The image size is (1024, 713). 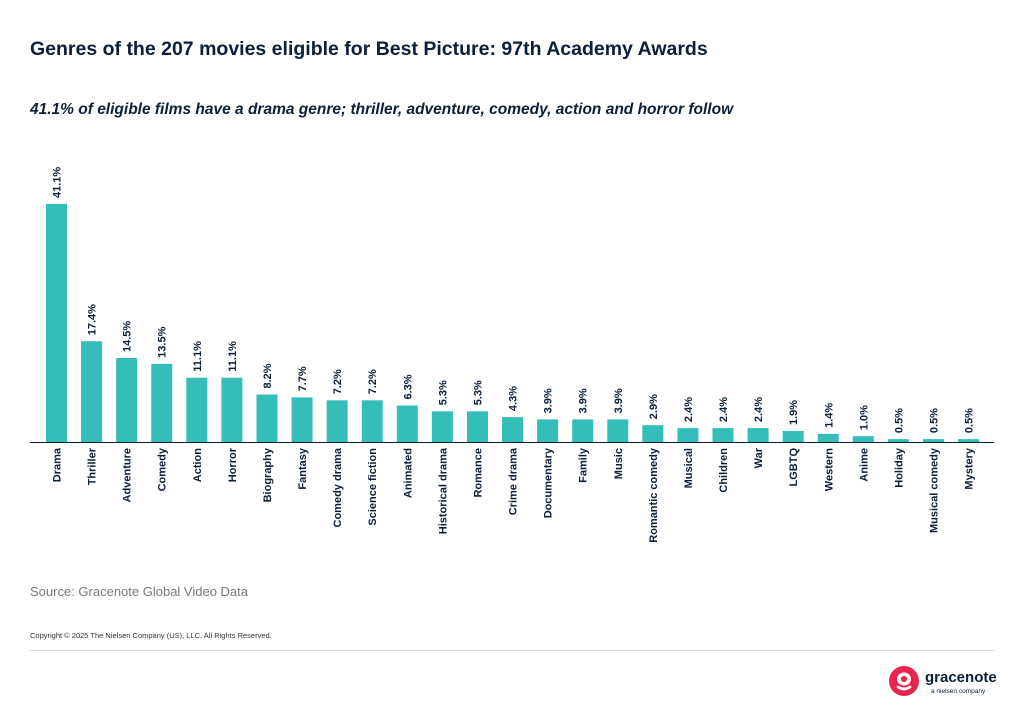 What do you see at coordinates (654, 495) in the screenshot?
I see `category-label: Romantic comedy` at bounding box center [654, 495].